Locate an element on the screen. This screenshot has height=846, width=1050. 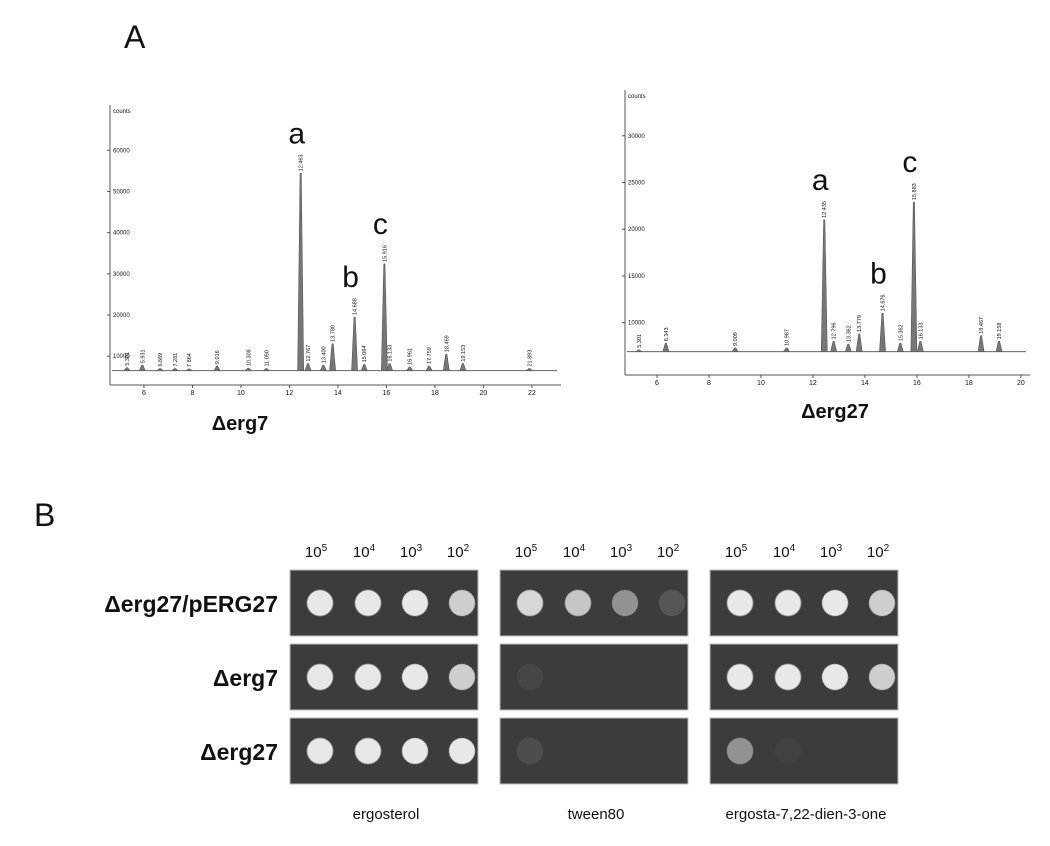
x-tick-label: 10 is located at coordinates (761, 383).